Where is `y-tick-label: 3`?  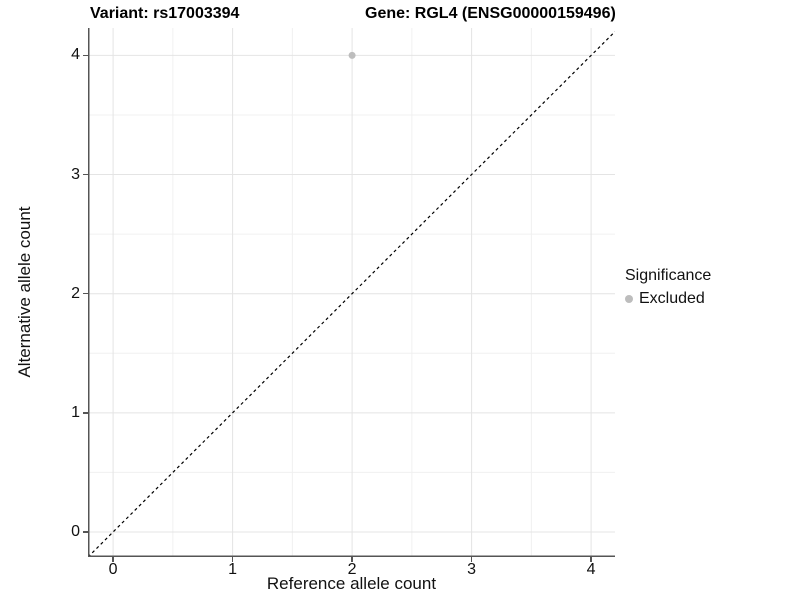 y-tick-label: 3 is located at coordinates (75, 174).